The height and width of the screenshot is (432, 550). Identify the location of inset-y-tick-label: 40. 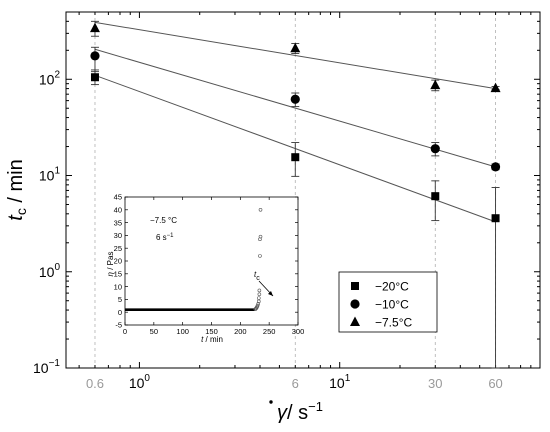
(118, 210).